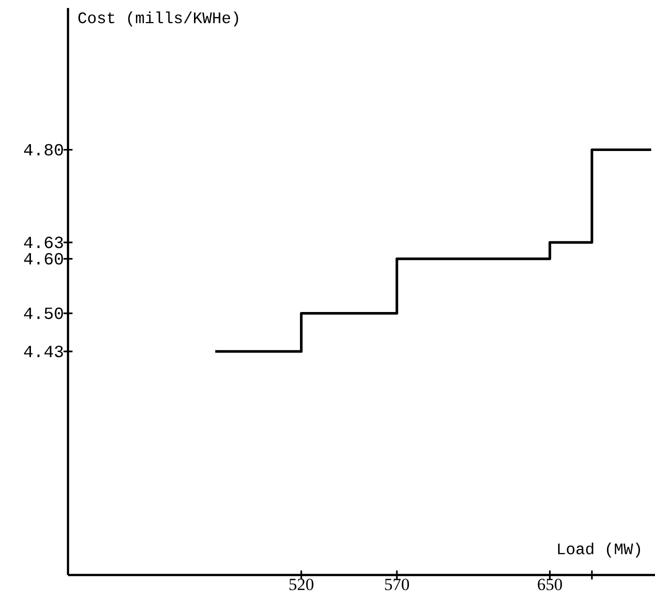 This screenshot has width=655, height=605. I want to click on y-axis-title: Cost (mills/KWHe), so click(158, 19).